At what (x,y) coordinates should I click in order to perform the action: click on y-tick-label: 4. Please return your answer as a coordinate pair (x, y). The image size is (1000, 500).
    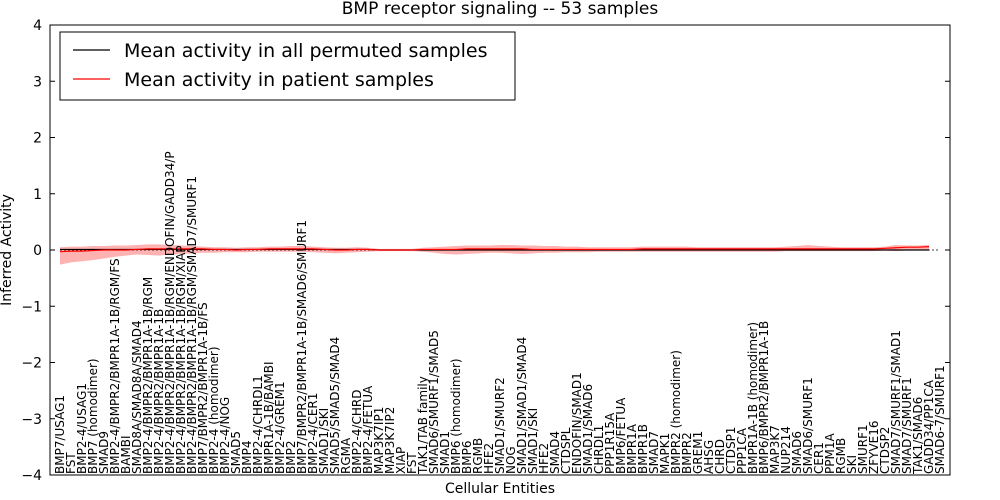
    Looking at the image, I should click on (37, 26).